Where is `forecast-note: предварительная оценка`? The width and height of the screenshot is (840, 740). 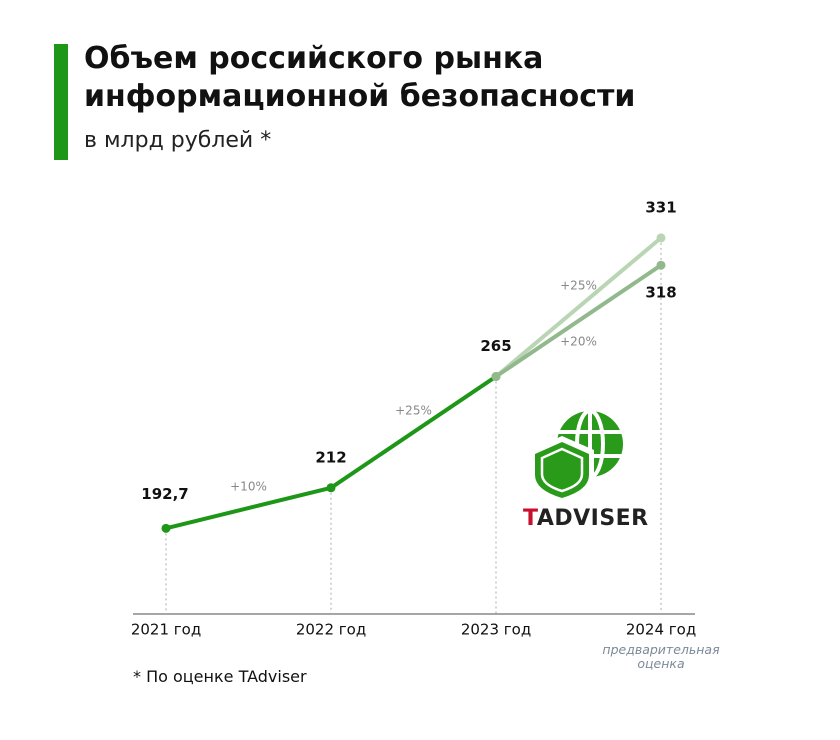
forecast-note: предварительная оценка is located at coordinates (661, 656).